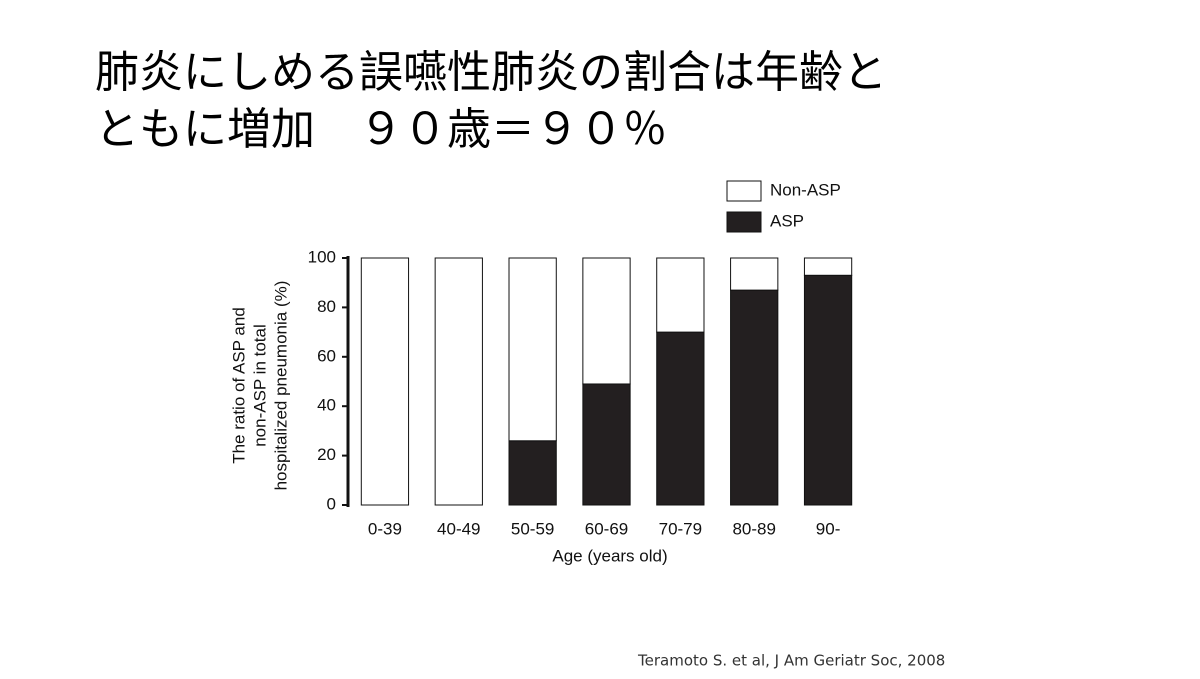 This screenshot has height=679, width=1200. I want to click on y-tick-label: 80, so click(326, 306).